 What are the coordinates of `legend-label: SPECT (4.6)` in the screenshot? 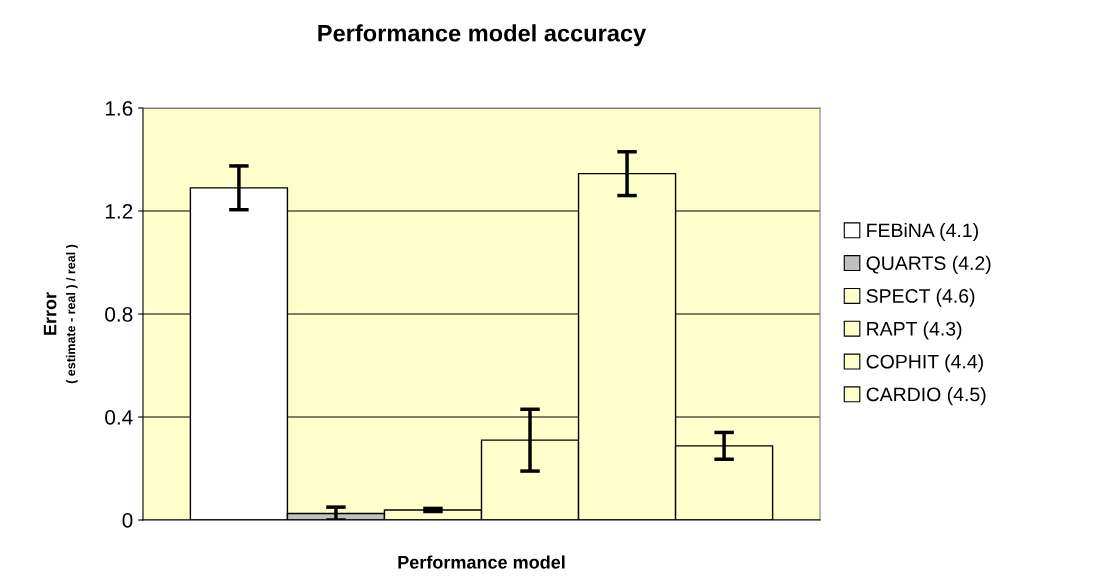 It's located at (920, 297).